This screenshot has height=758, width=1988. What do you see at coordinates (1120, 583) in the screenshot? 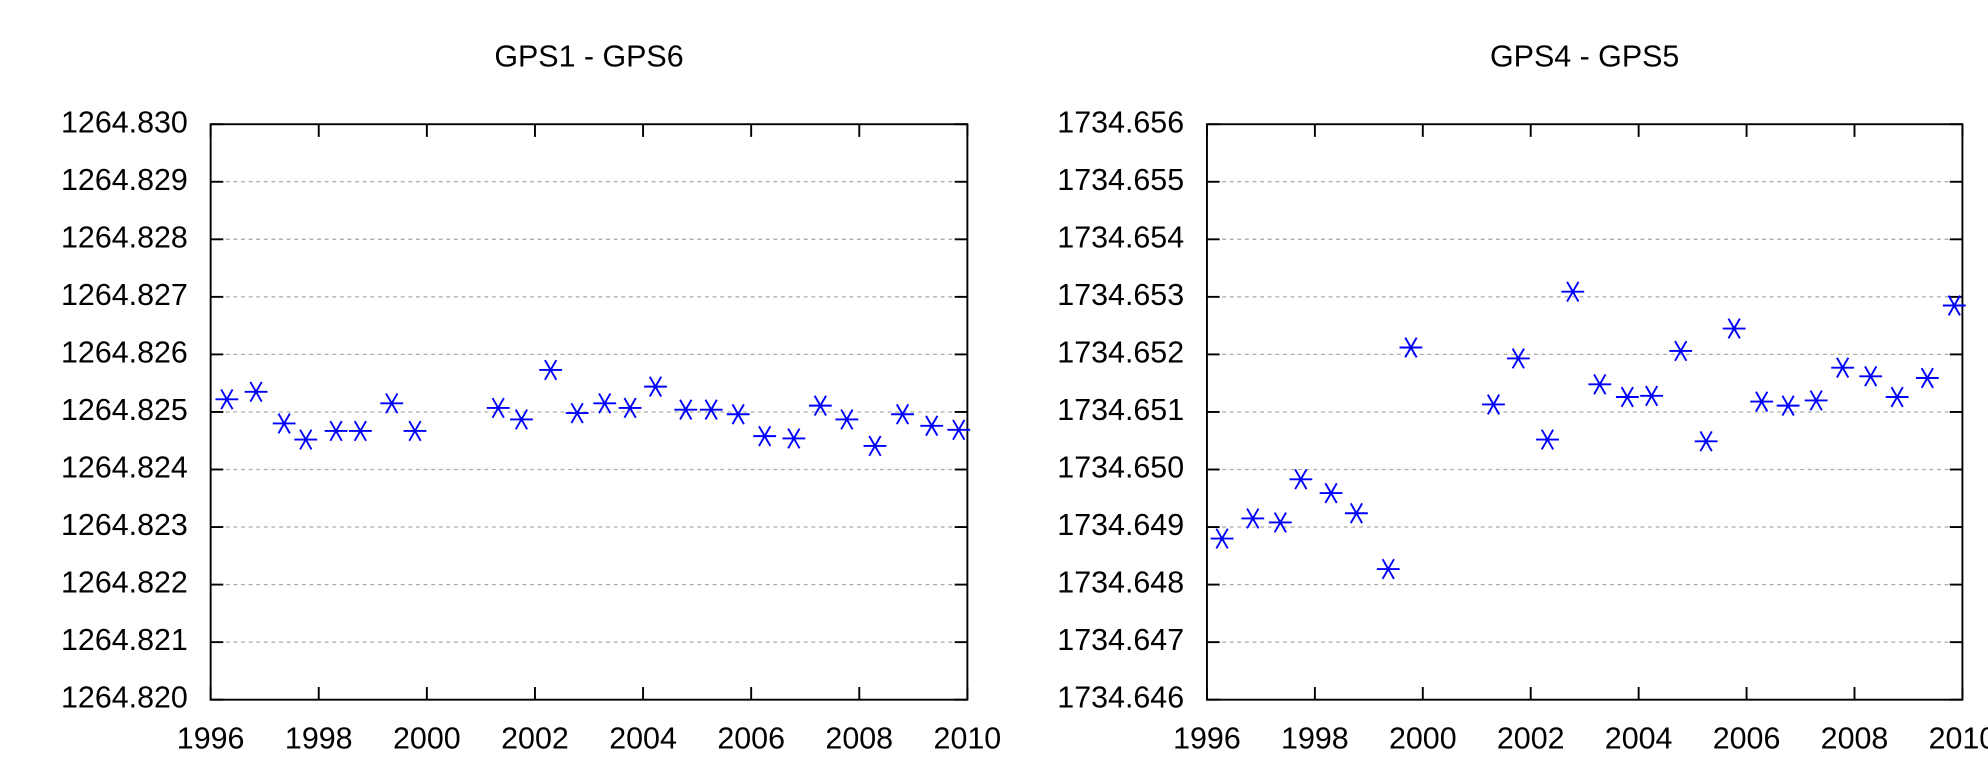
I see `y-tick-label: 1734.648` at bounding box center [1120, 583].